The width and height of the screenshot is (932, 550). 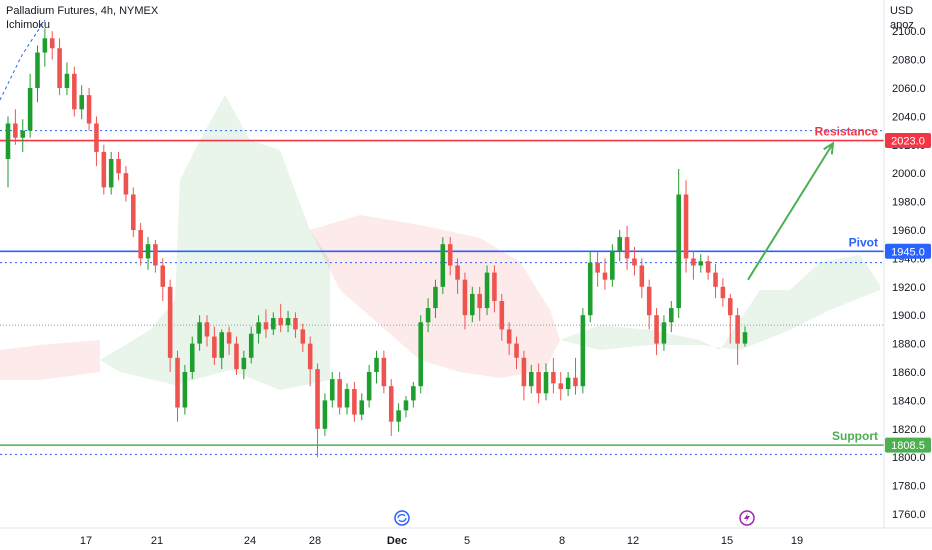 What do you see at coordinates (909, 117) in the screenshot?
I see `price-tick-label: 2040.0` at bounding box center [909, 117].